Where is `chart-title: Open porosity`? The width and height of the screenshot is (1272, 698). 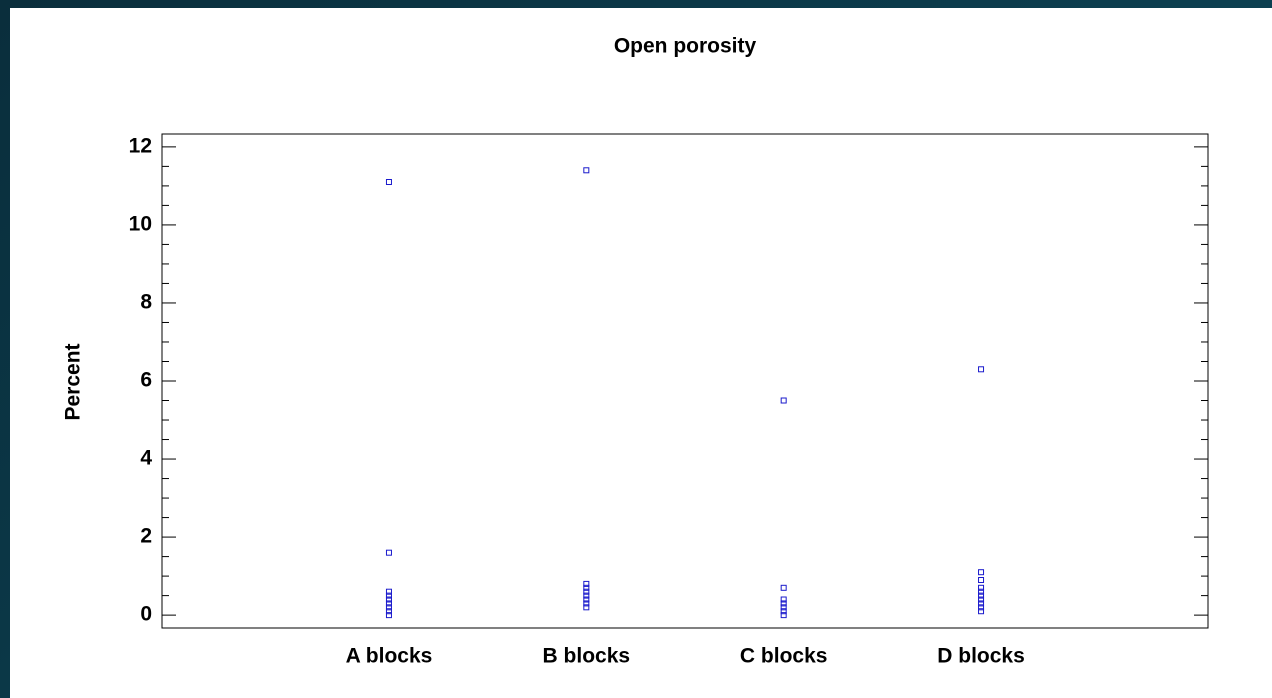 chart-title: Open porosity is located at coordinates (685, 46).